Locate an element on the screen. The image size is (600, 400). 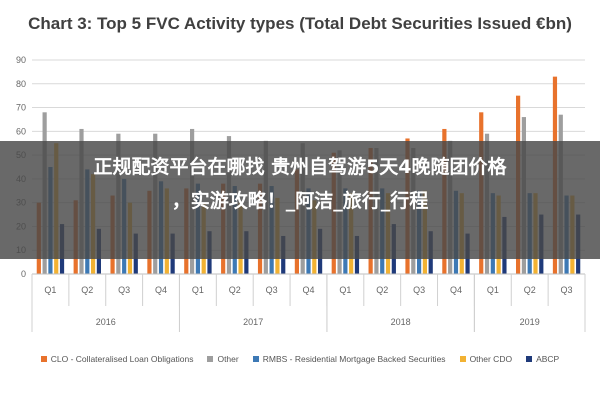
legend-item: CLO - Collateralised Loan Obligations is located at coordinates (117, 359).